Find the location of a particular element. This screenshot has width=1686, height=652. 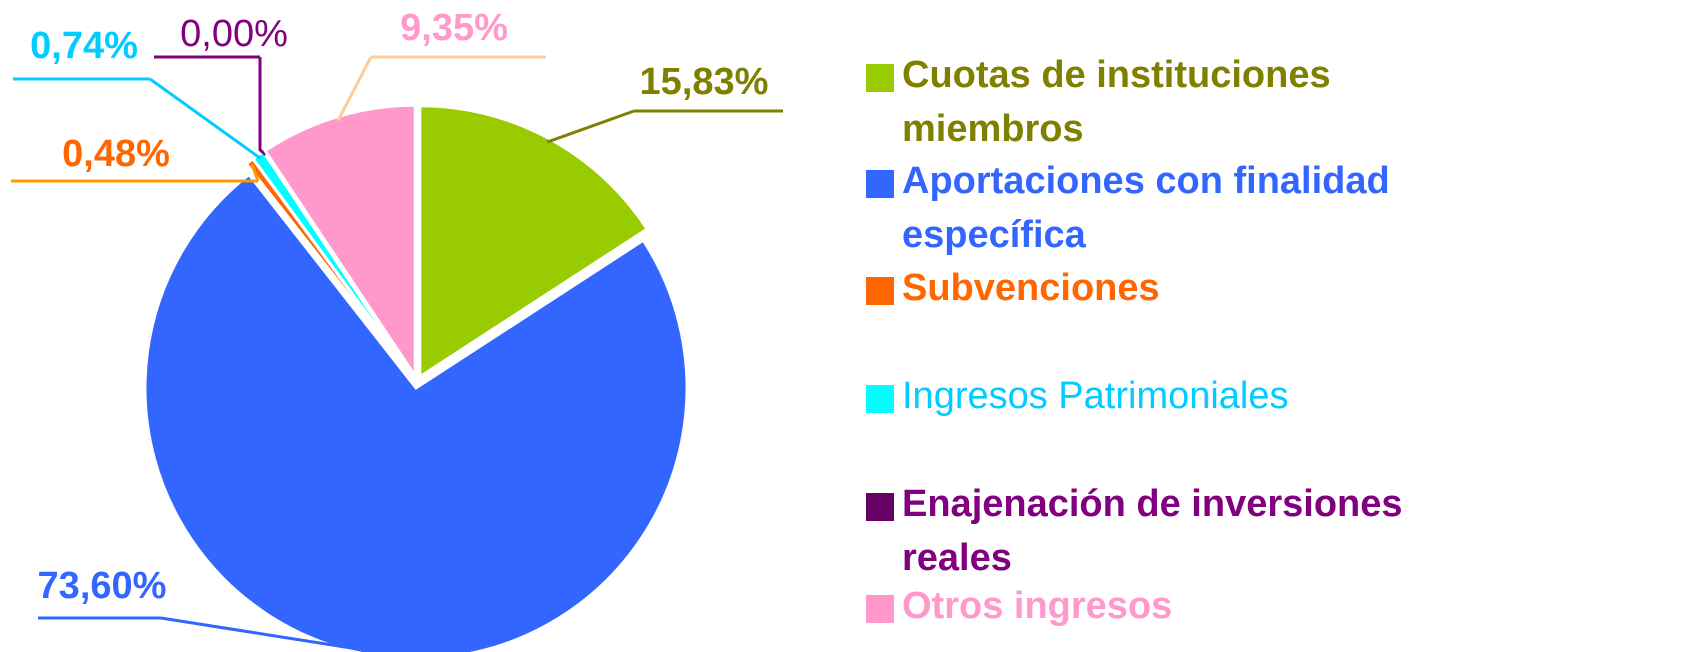

legend-label: Aportaciones con finalidad específica is located at coordinates (1146, 208).